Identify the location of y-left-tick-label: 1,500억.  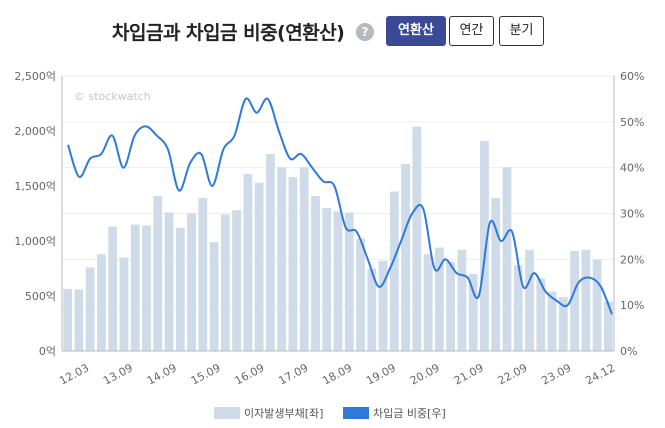
(35, 186).